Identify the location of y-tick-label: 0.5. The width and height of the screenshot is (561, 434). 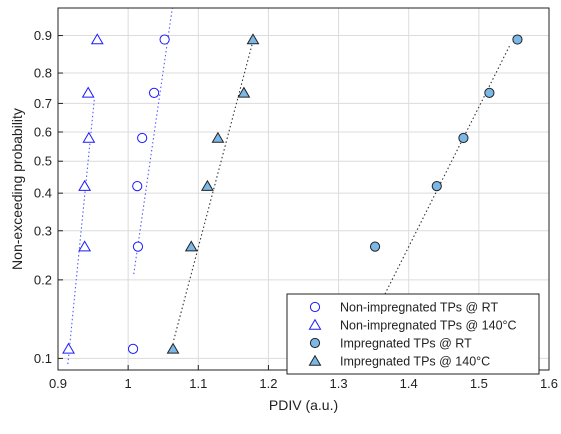
(43, 161).